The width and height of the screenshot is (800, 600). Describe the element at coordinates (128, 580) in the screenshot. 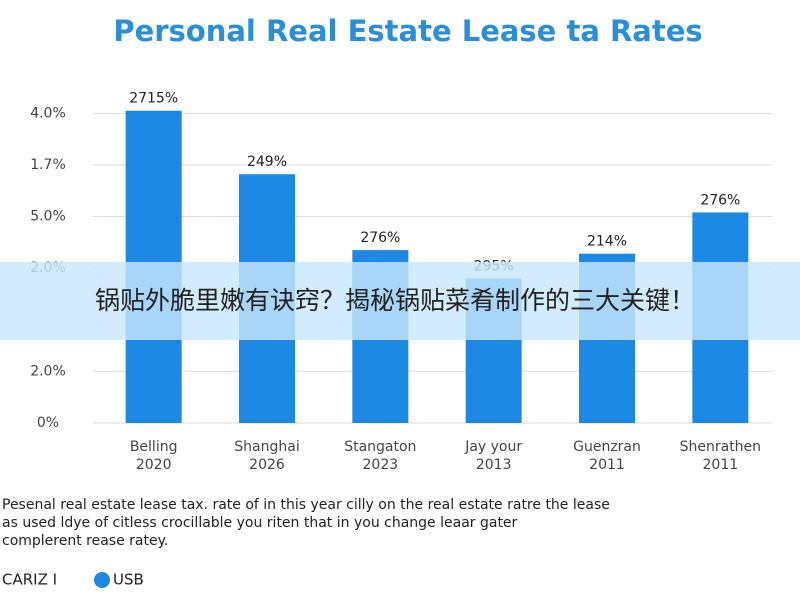

I see `legend-label: USB` at that location.